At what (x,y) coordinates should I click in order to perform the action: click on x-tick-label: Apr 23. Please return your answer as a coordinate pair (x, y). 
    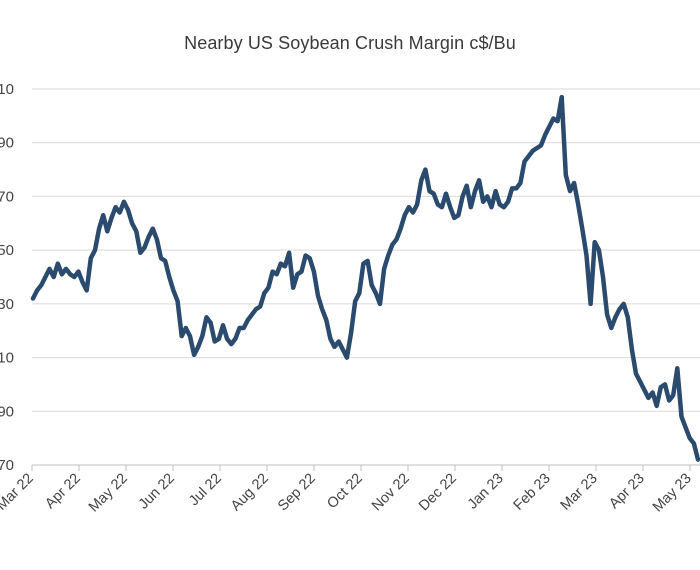
    Looking at the image, I should click on (627, 492).